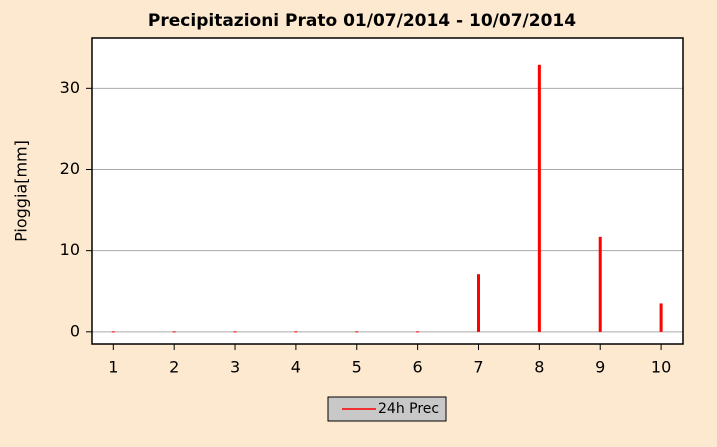  What do you see at coordinates (235, 367) in the screenshot?
I see `x-tick-label: 3` at bounding box center [235, 367].